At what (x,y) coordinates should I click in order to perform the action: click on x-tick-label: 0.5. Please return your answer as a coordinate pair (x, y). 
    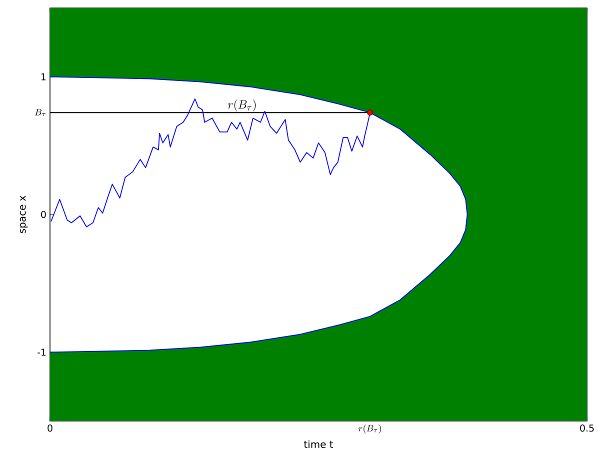
    Looking at the image, I should click on (587, 428).